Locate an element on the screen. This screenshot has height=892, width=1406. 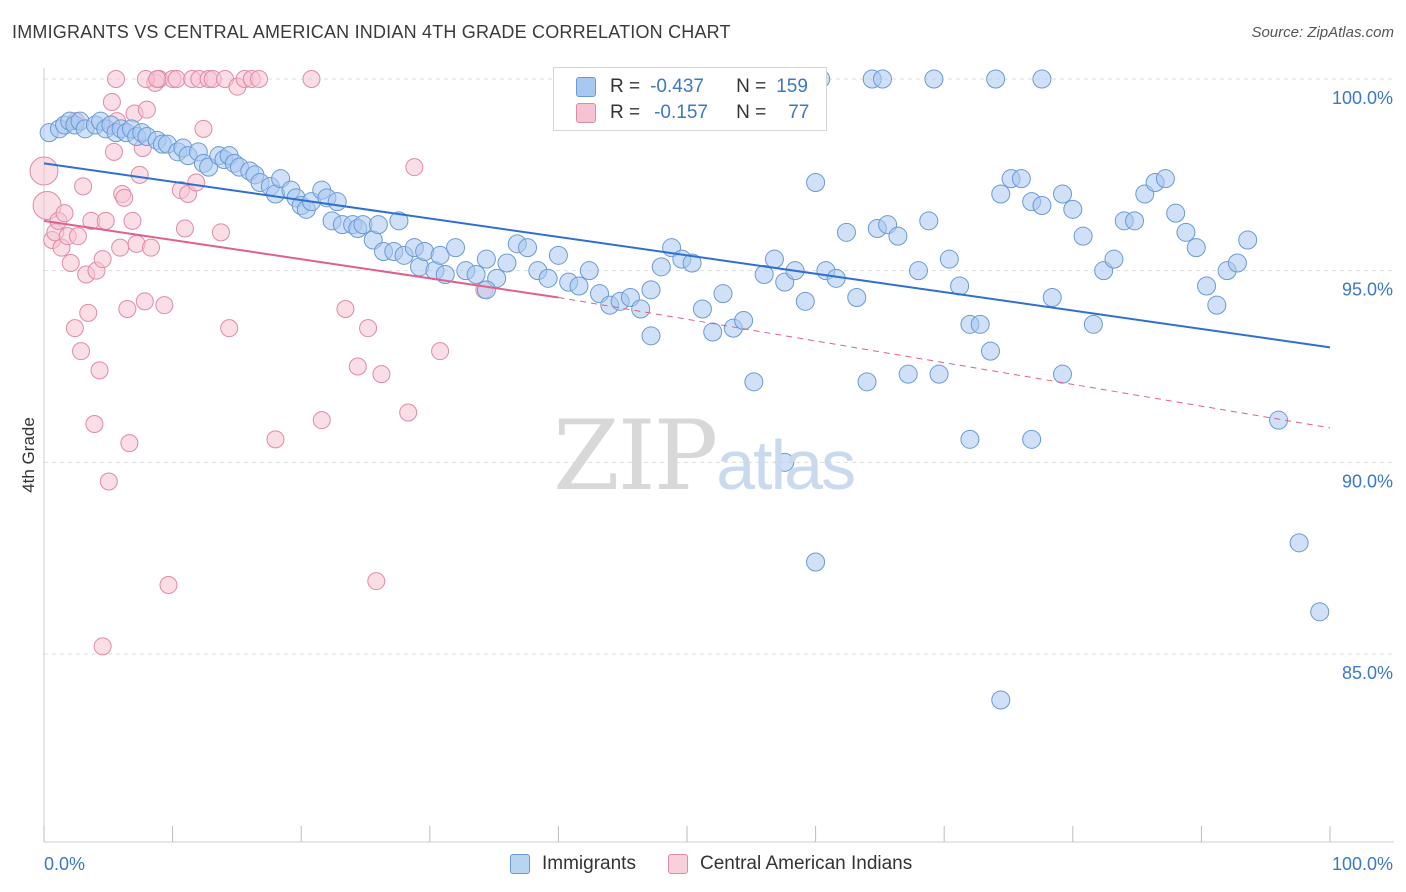
legend-row-immigrants: R = -0.437 N = 159 is located at coordinates (692, 87).